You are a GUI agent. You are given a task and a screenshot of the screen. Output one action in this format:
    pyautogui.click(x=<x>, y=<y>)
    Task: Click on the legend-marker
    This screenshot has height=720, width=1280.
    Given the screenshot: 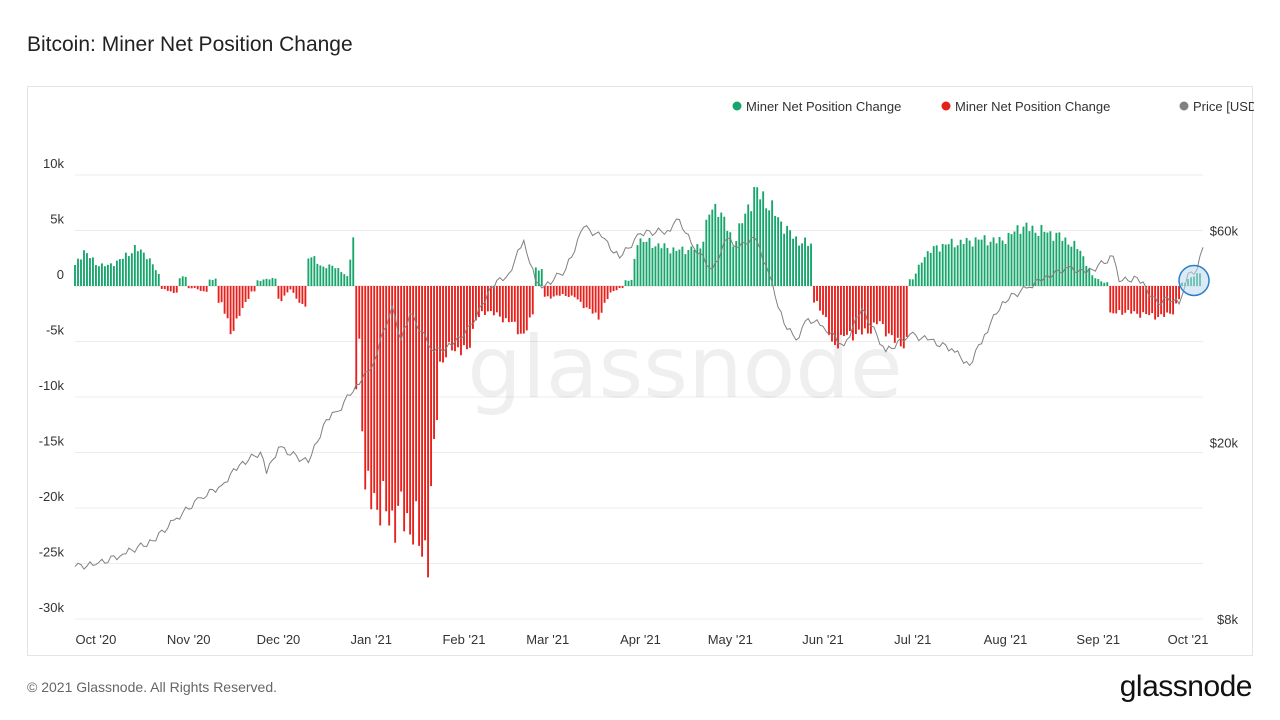 What is the action you would take?
    pyautogui.click(x=737, y=106)
    